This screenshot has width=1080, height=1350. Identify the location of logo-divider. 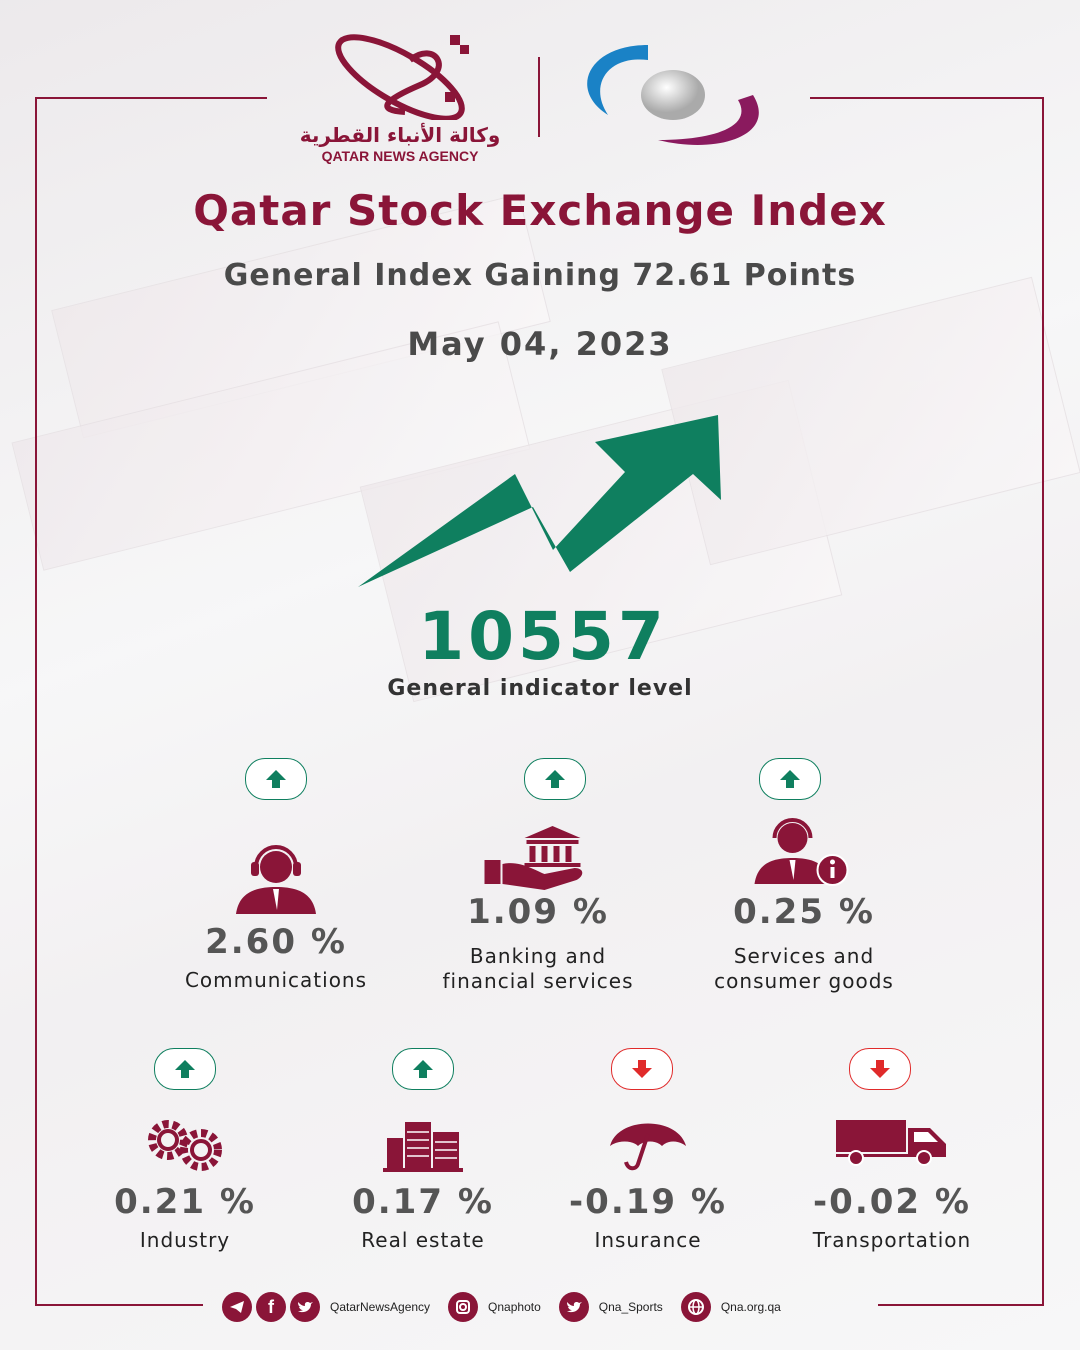
(539, 97).